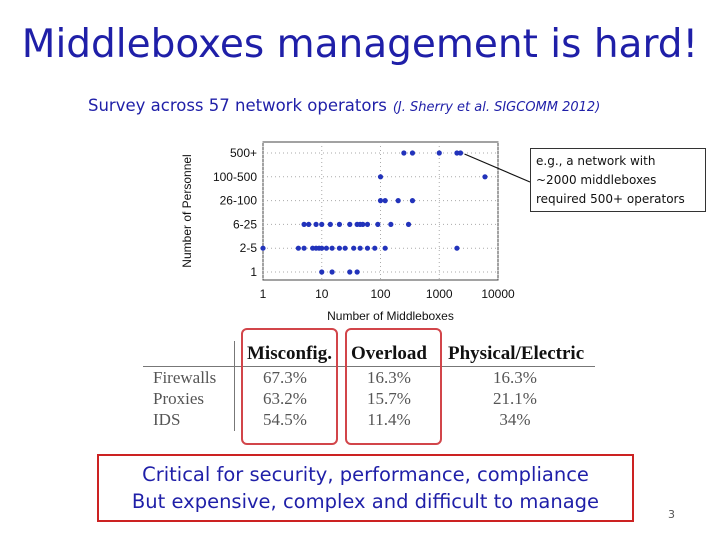 This screenshot has height=540, width=720. What do you see at coordinates (167, 419) in the screenshot?
I see `table-row-label: IDS` at bounding box center [167, 419].